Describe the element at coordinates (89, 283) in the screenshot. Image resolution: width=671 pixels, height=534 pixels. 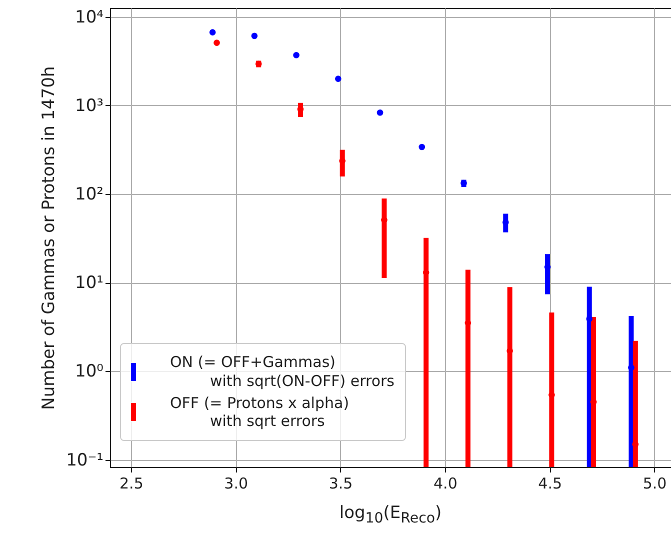
I see `y-tick-label: 10¹` at that location.